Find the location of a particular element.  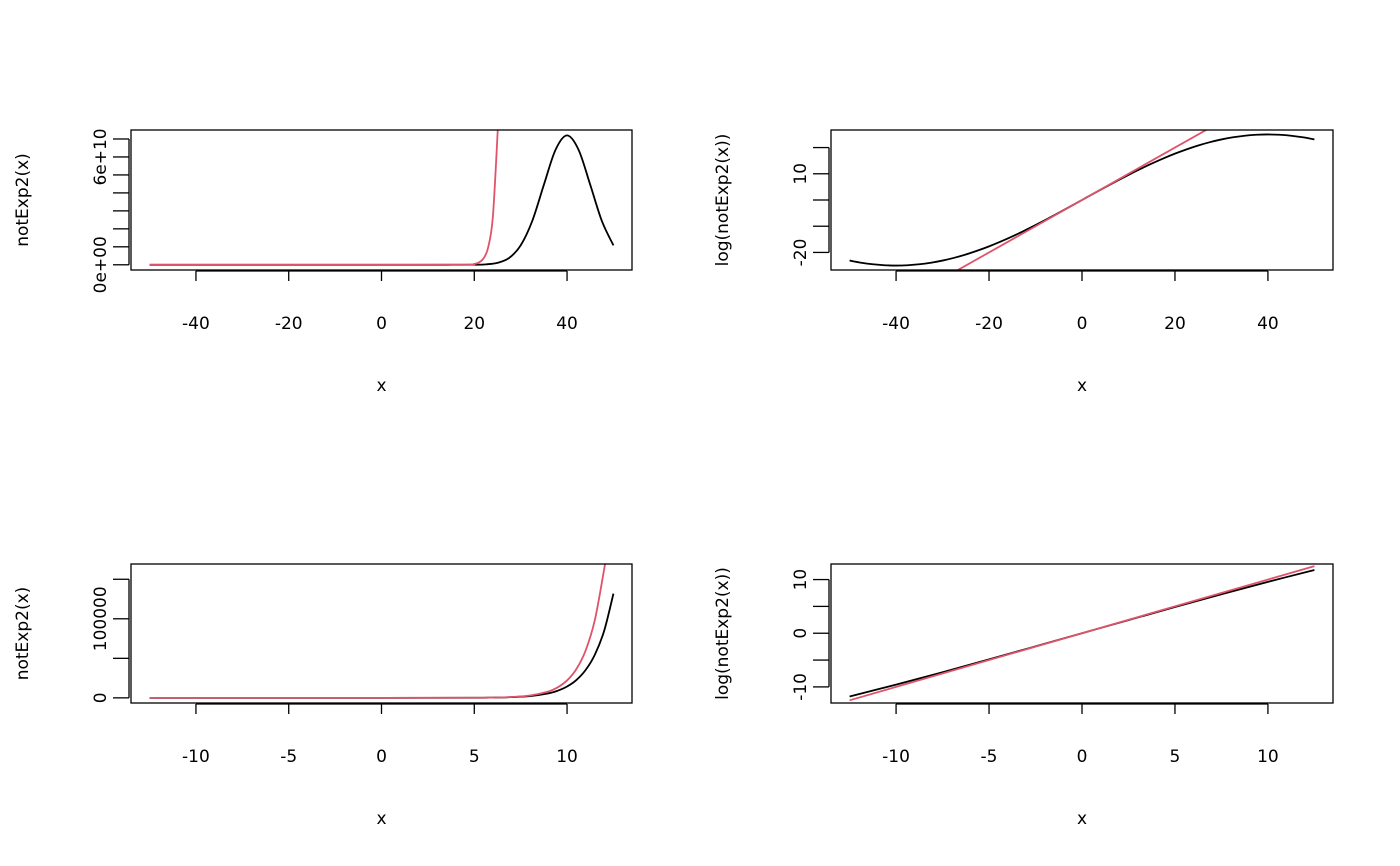

panel-3: -10 -5 0 5 10 0 100000 x notExp2(x) is located at coordinates (323, 696).